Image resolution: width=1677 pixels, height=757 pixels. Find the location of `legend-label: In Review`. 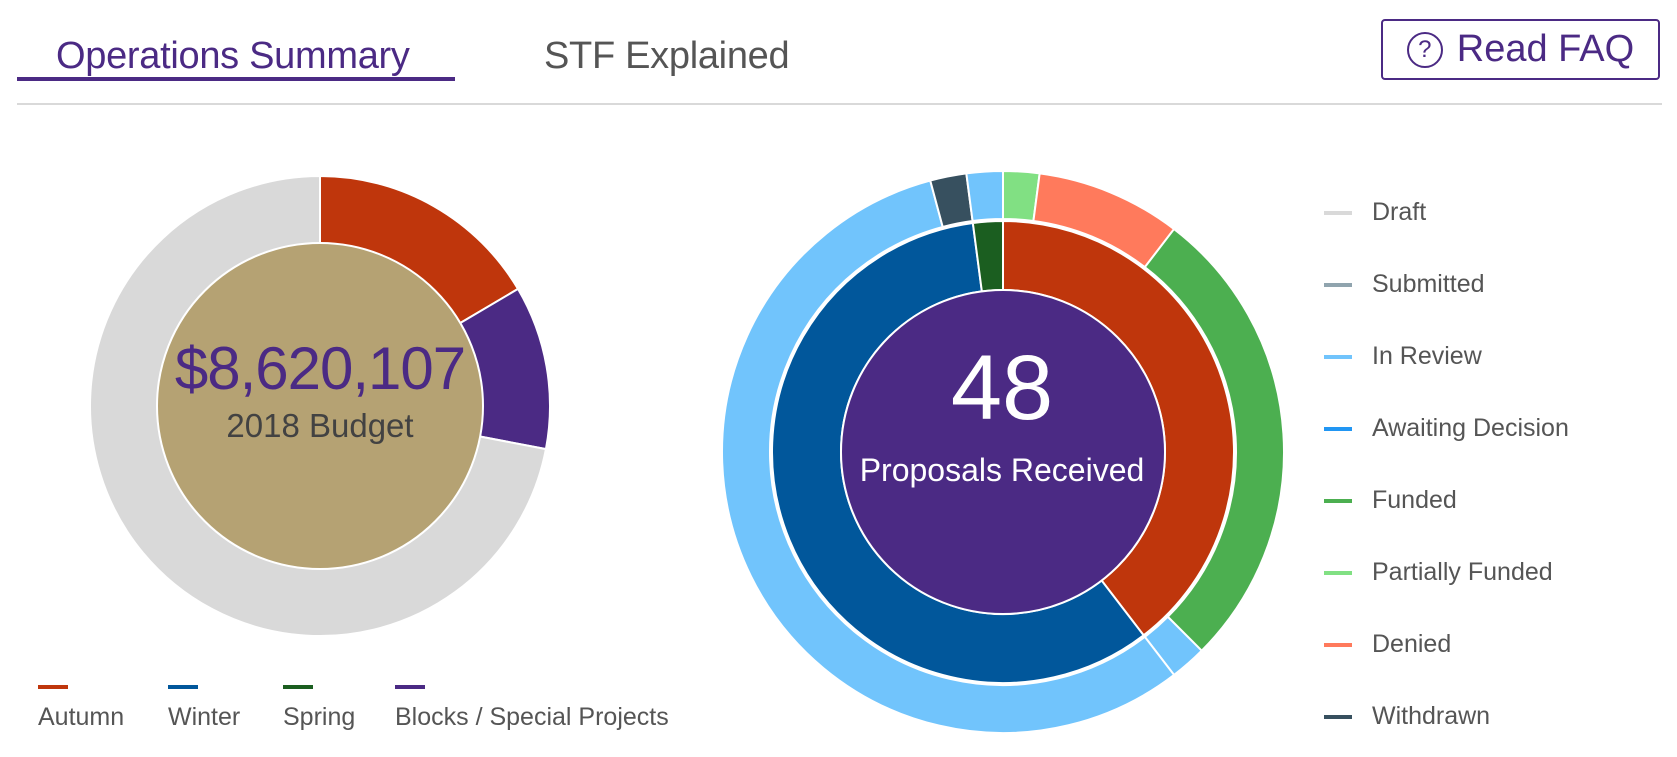

legend-label: In Review is located at coordinates (1427, 356).